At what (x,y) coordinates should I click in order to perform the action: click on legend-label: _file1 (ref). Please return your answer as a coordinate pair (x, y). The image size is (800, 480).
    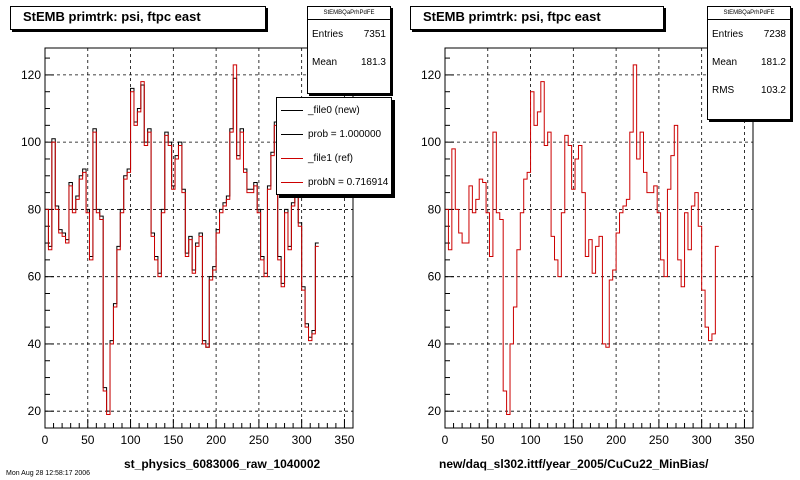
    Looking at the image, I should click on (331, 158).